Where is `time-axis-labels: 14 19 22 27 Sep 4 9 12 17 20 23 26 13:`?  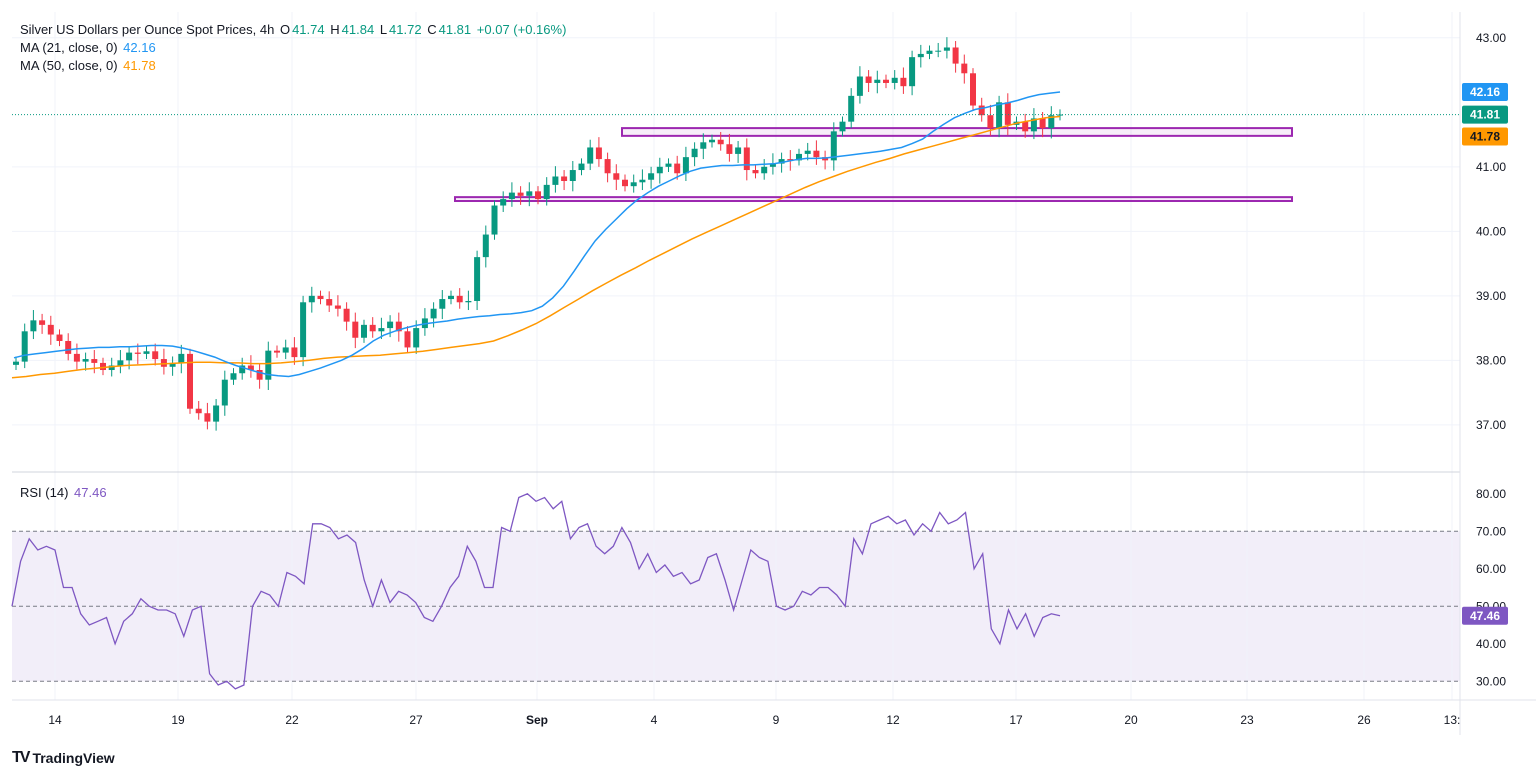
time-axis-labels: 14 19 22 27 Sep 4 9 12 17 20 23 26 13: is located at coordinates (754, 720).